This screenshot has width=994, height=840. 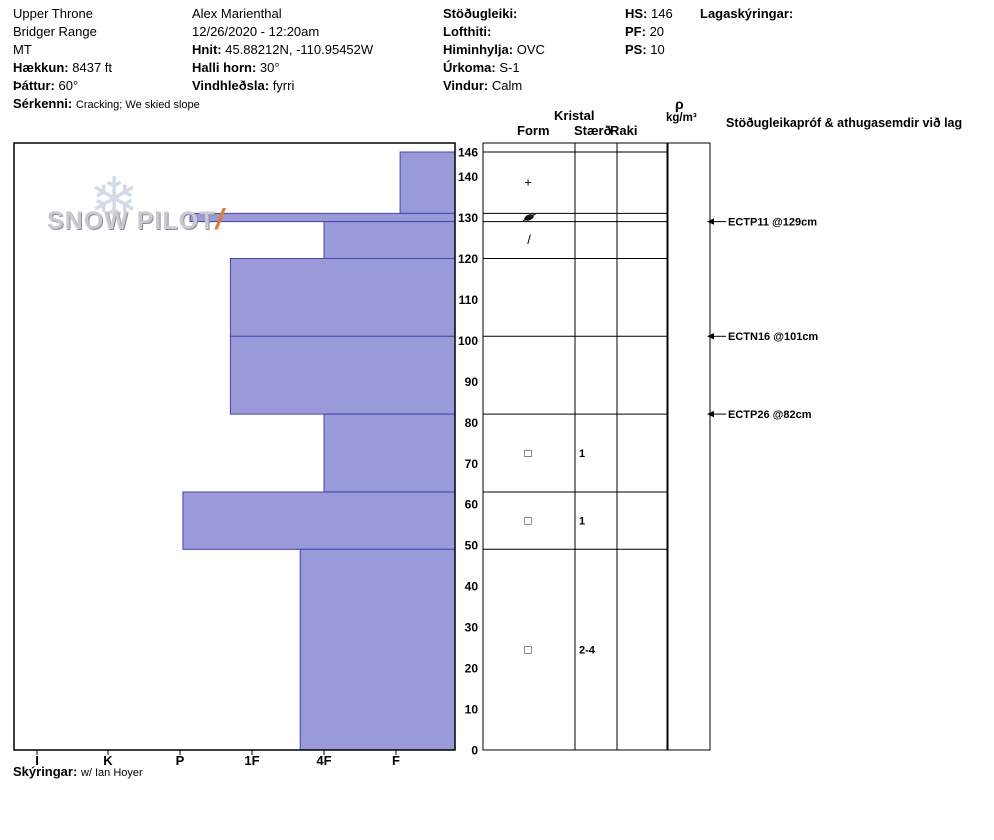 What do you see at coordinates (662, 13) in the screenshot?
I see `hs-value: 146` at bounding box center [662, 13].